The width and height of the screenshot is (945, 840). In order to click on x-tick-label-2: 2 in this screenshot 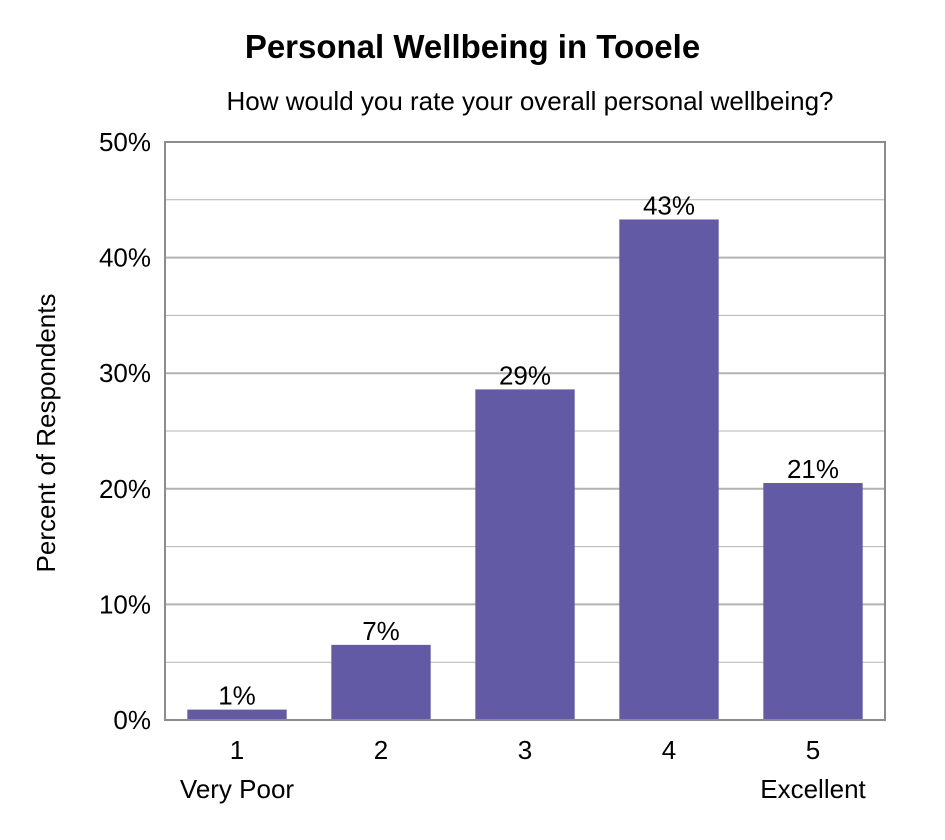, I will do `click(381, 750)`.